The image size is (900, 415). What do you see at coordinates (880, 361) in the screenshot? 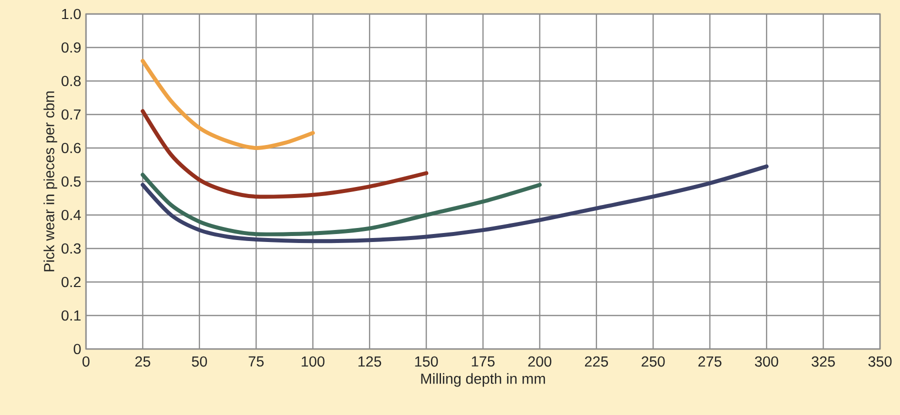
I see `x-tick-label: 350` at bounding box center [880, 361].